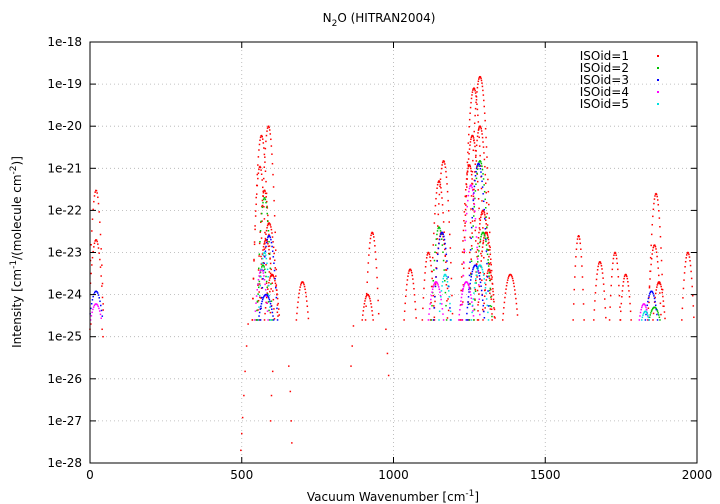 Image resolution: width=720 pixels, height=504 pixels. Describe the element at coordinates (545, 475) in the screenshot. I see `x-tick-label: 1500` at that location.